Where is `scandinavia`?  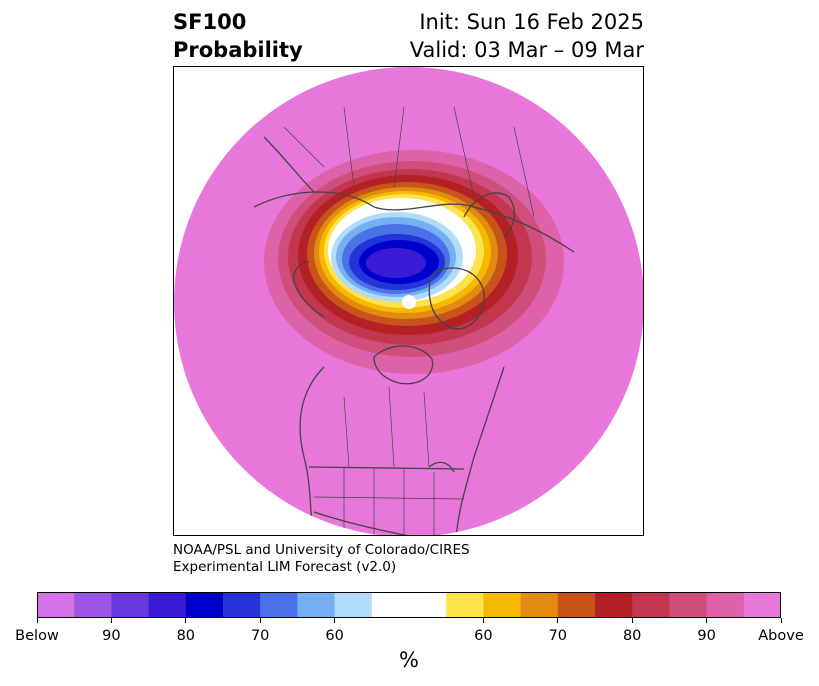
scandinavia is located at coordinates (489, 215).